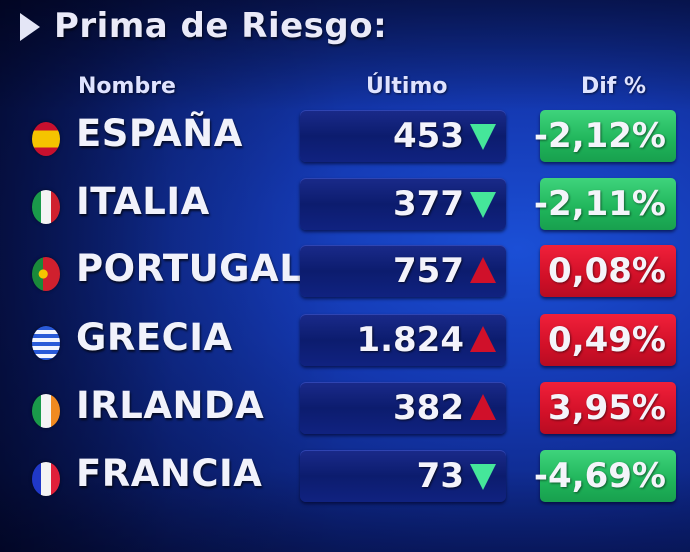  Describe the element at coordinates (221, 26) in the screenshot. I see `page-title-text: Prima de Riesgo:` at that location.